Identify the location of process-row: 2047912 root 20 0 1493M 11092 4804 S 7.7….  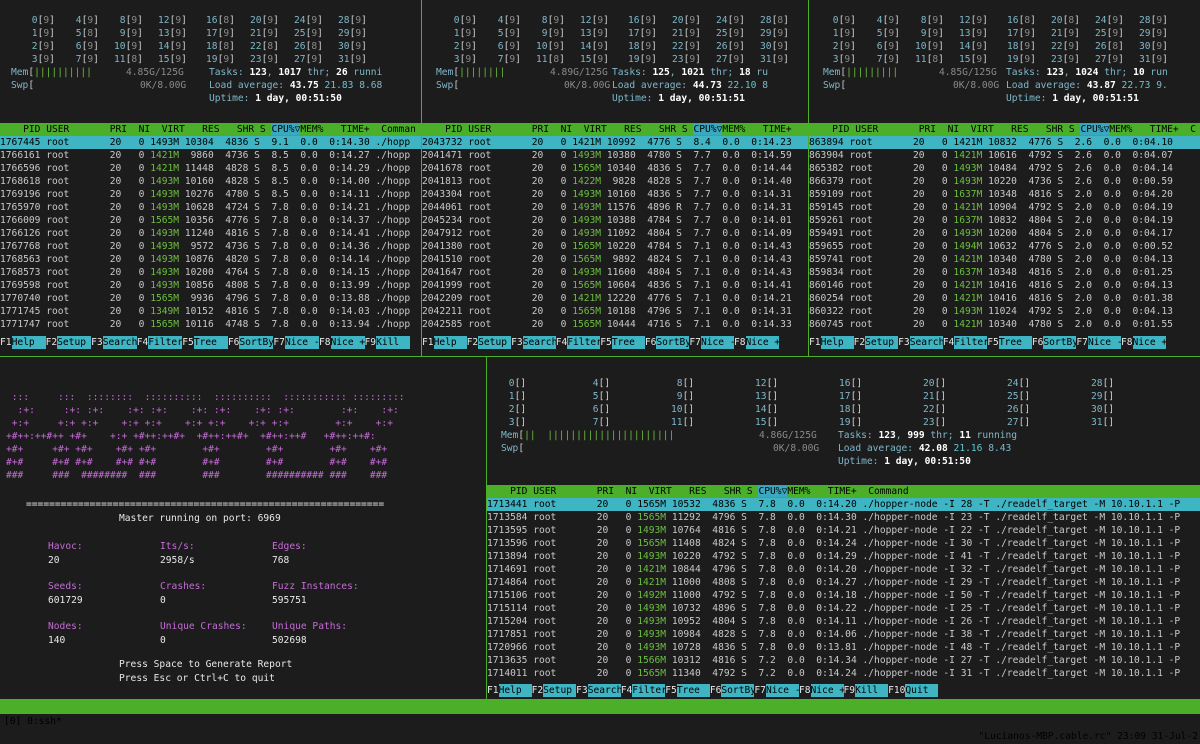
(615, 233).